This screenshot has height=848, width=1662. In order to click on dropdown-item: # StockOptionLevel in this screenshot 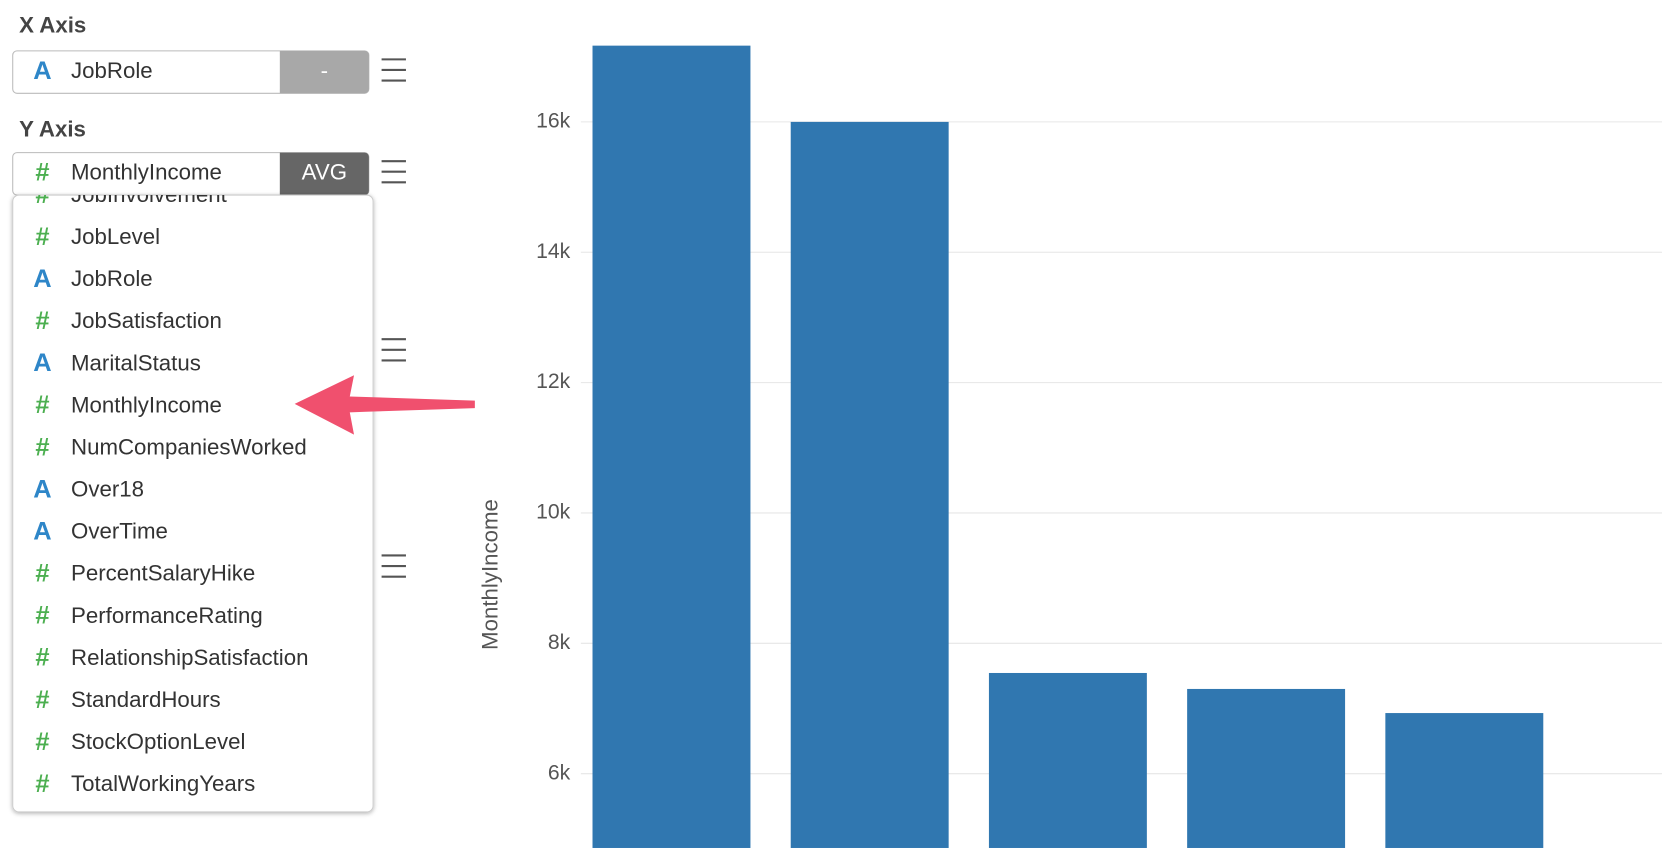, I will do `click(140, 742)`.